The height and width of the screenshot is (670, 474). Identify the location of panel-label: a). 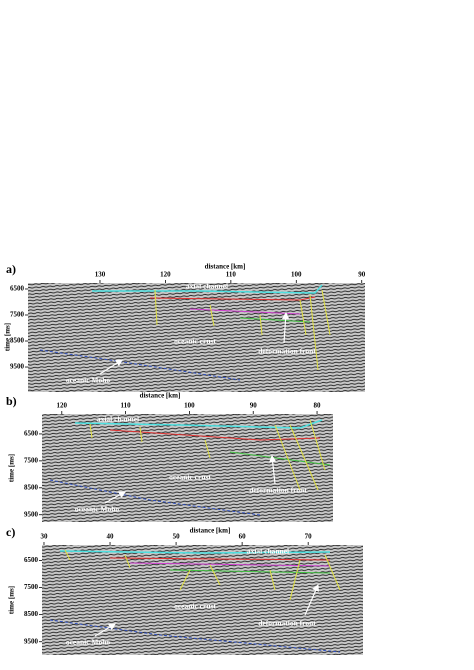
(11, 269).